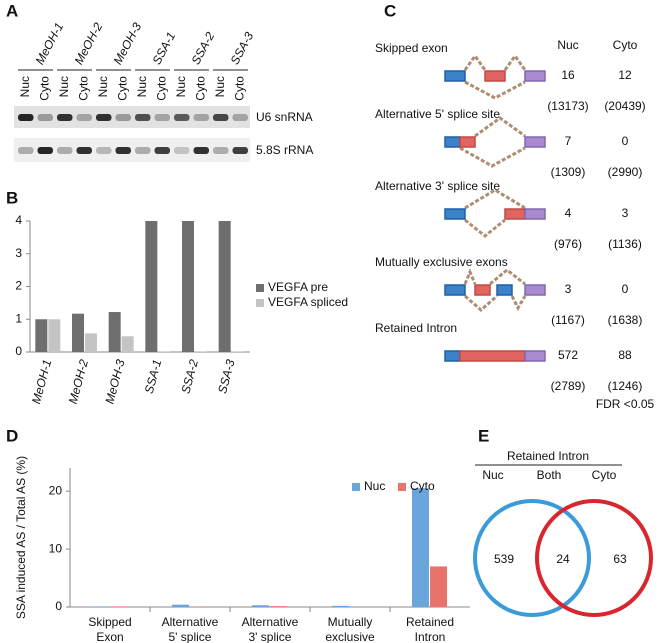  I want to click on column-header: Cyto, so click(625, 45).